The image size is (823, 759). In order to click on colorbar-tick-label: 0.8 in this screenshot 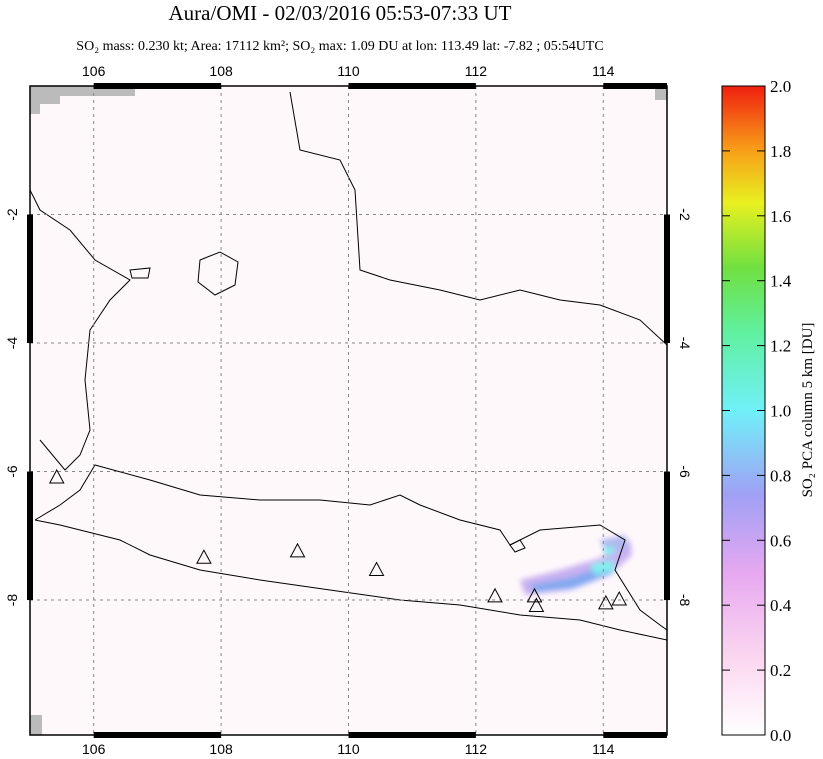, I will do `click(780, 475)`.